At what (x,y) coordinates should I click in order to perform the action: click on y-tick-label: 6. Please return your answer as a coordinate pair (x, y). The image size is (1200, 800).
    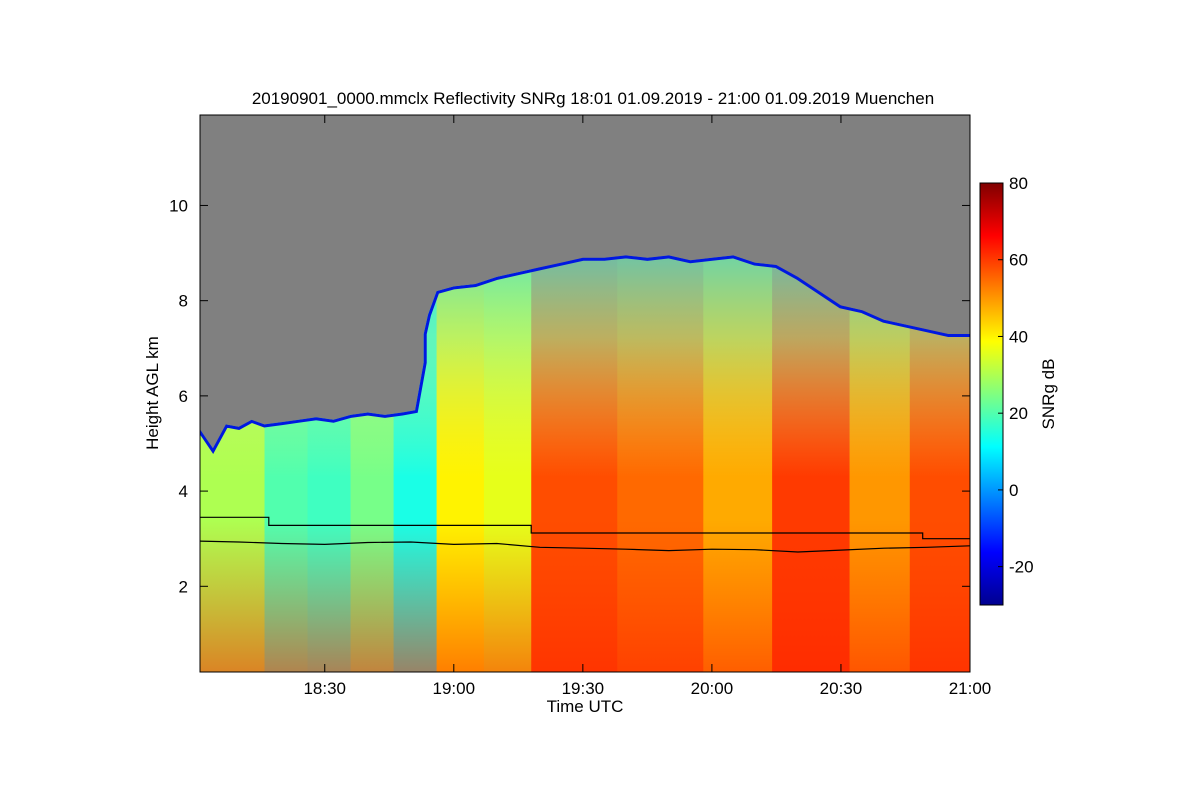
    Looking at the image, I should click on (183, 396).